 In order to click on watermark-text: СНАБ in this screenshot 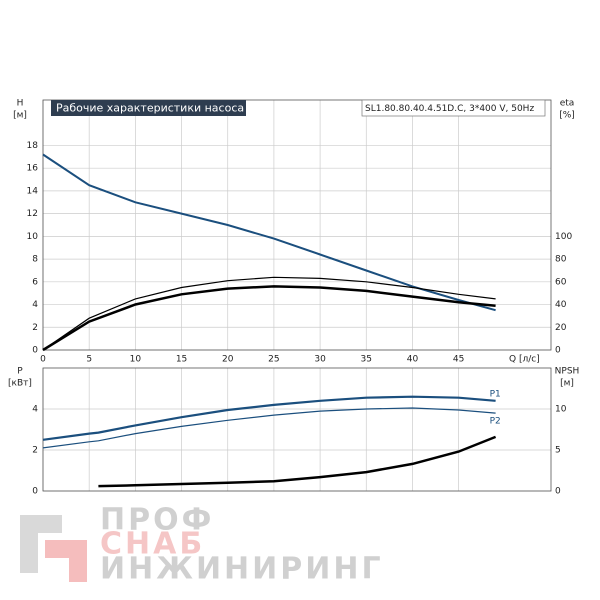, I will do `click(152, 544)`.